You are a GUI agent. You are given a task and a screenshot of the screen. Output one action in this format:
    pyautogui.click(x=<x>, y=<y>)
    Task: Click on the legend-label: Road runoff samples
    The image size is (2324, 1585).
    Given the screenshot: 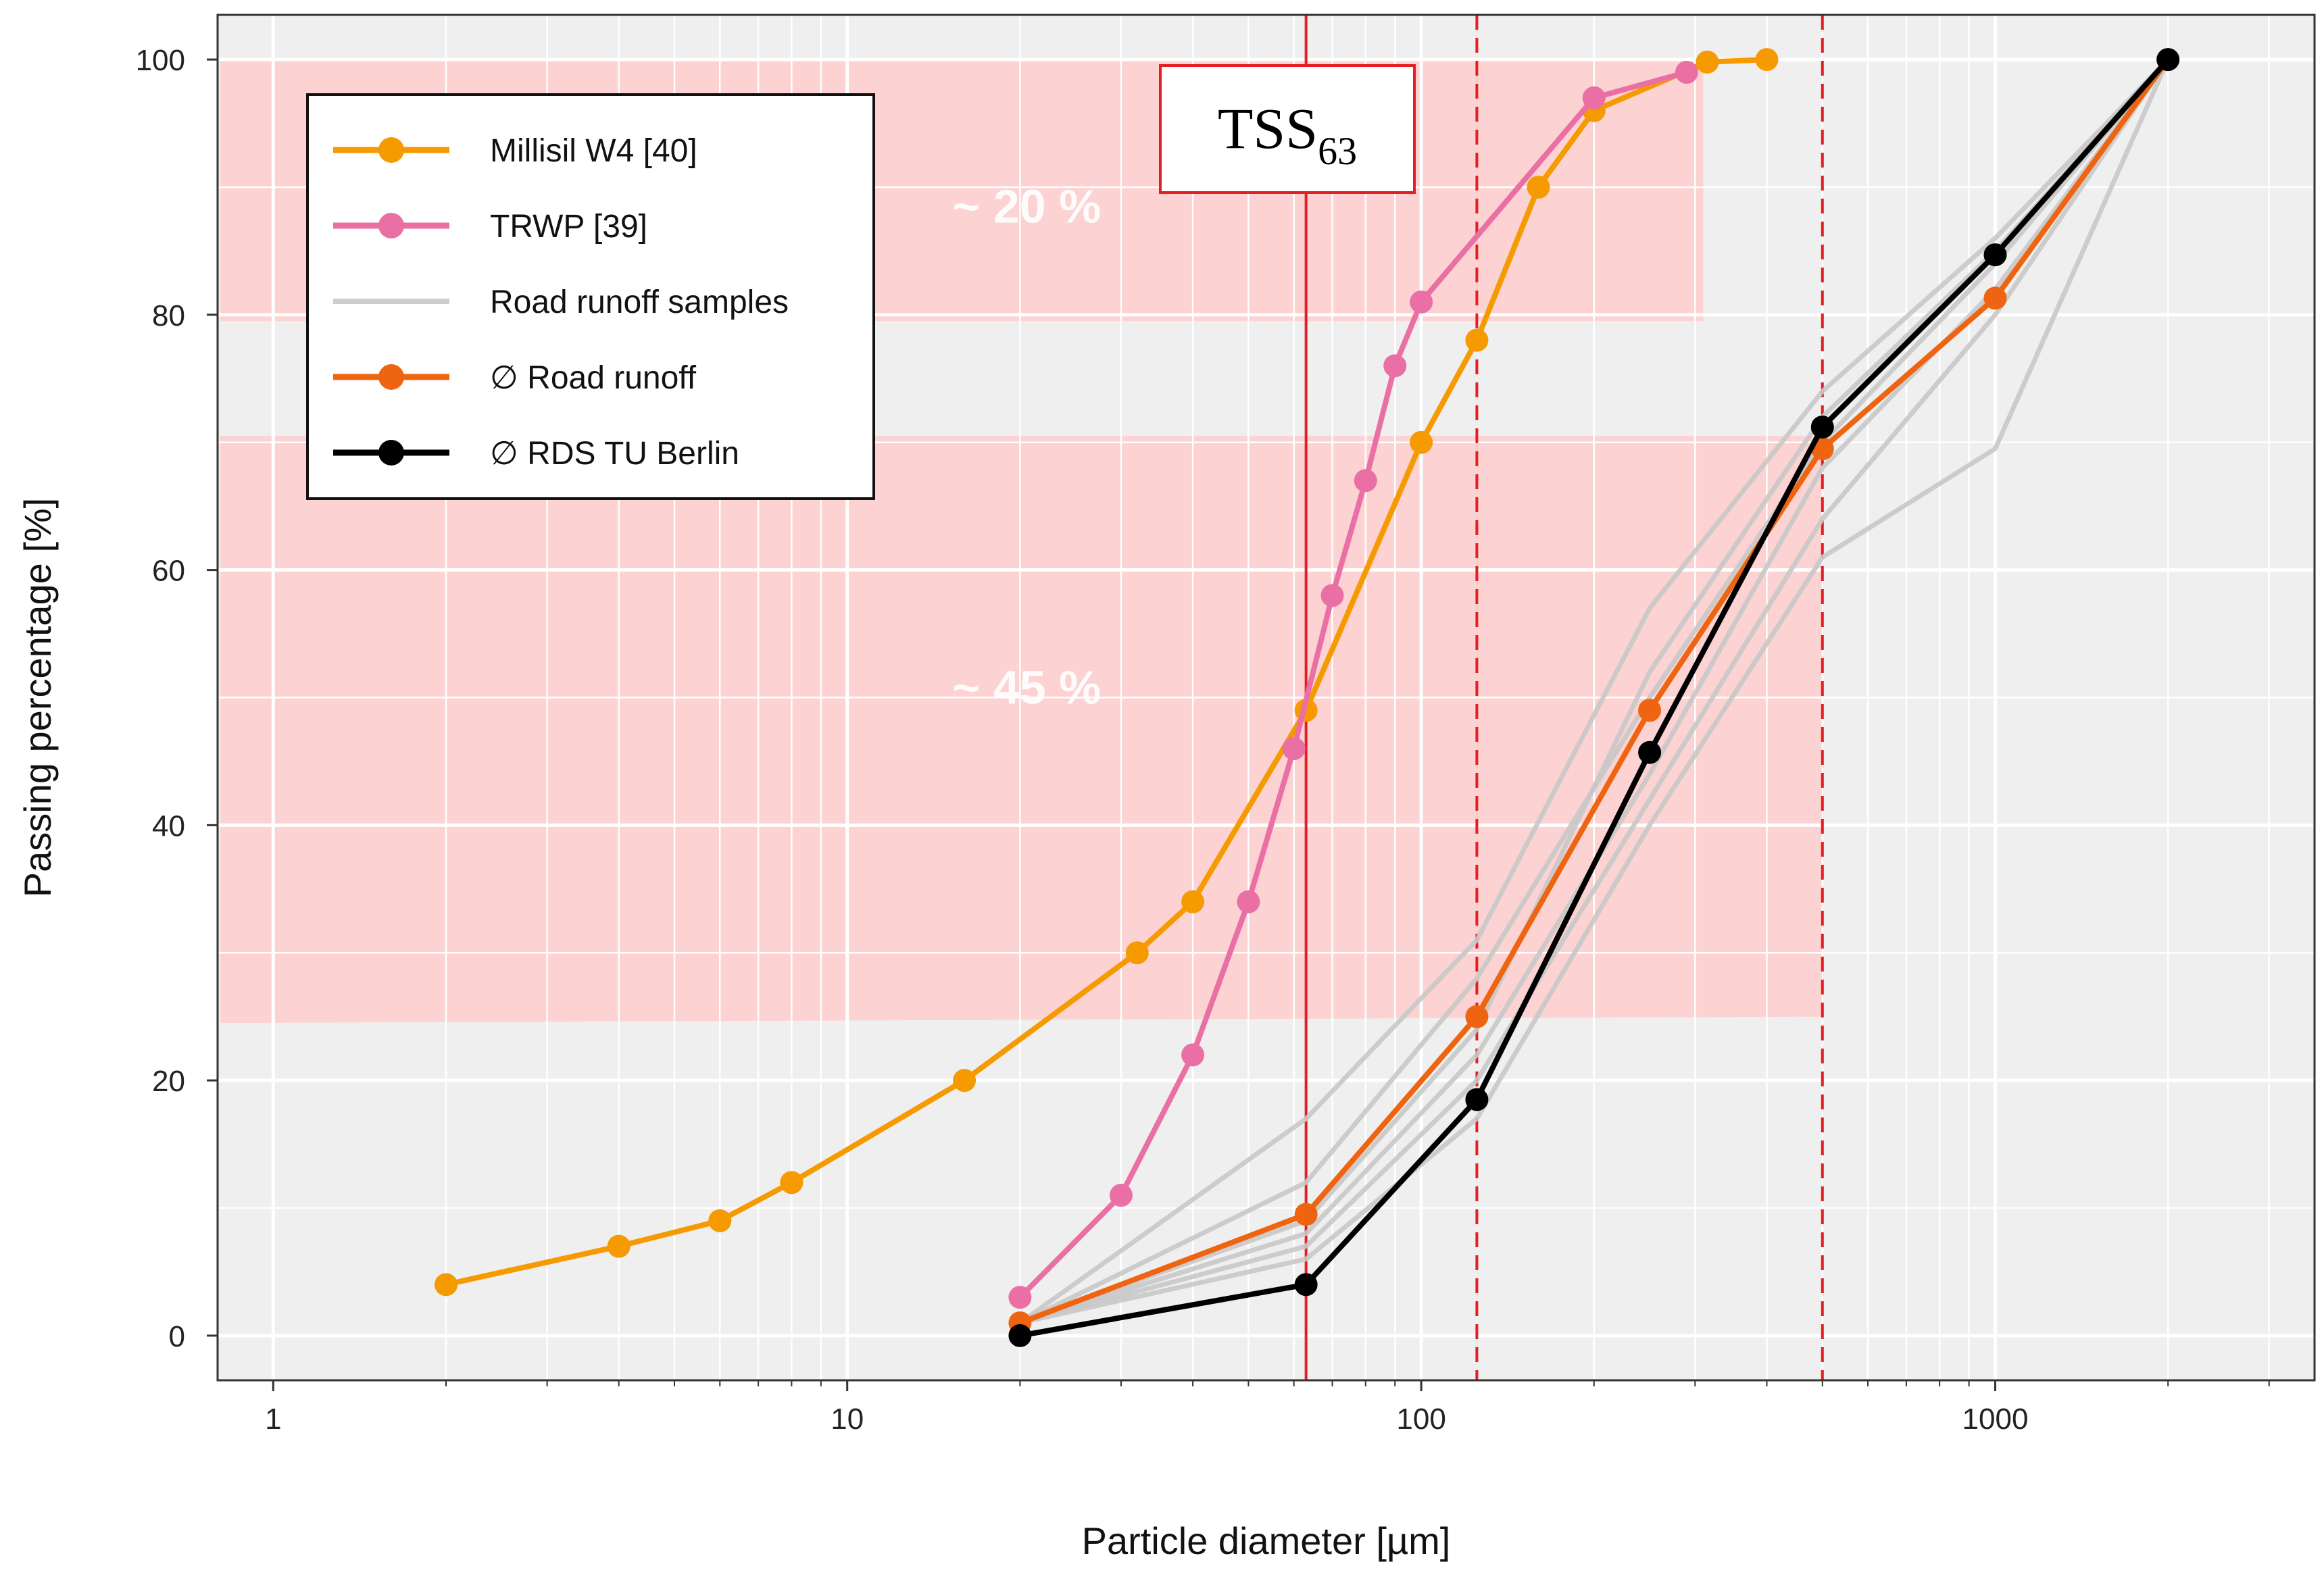 What is the action you would take?
    pyautogui.click(x=639, y=302)
    